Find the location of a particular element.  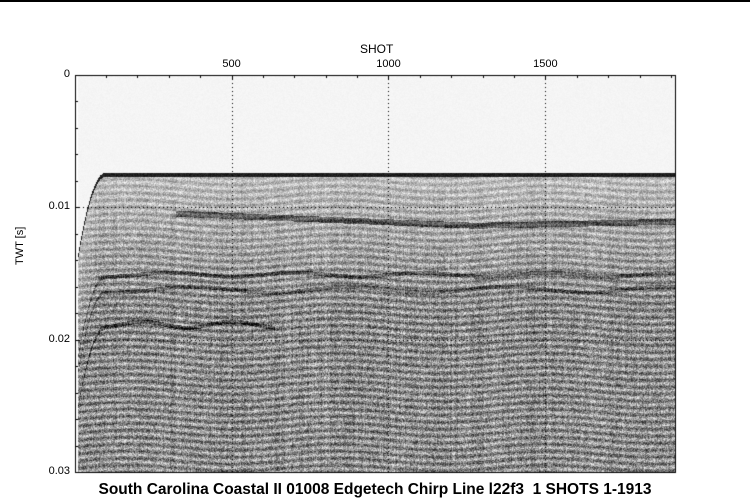

x-tick-label: 1000 is located at coordinates (388, 64).